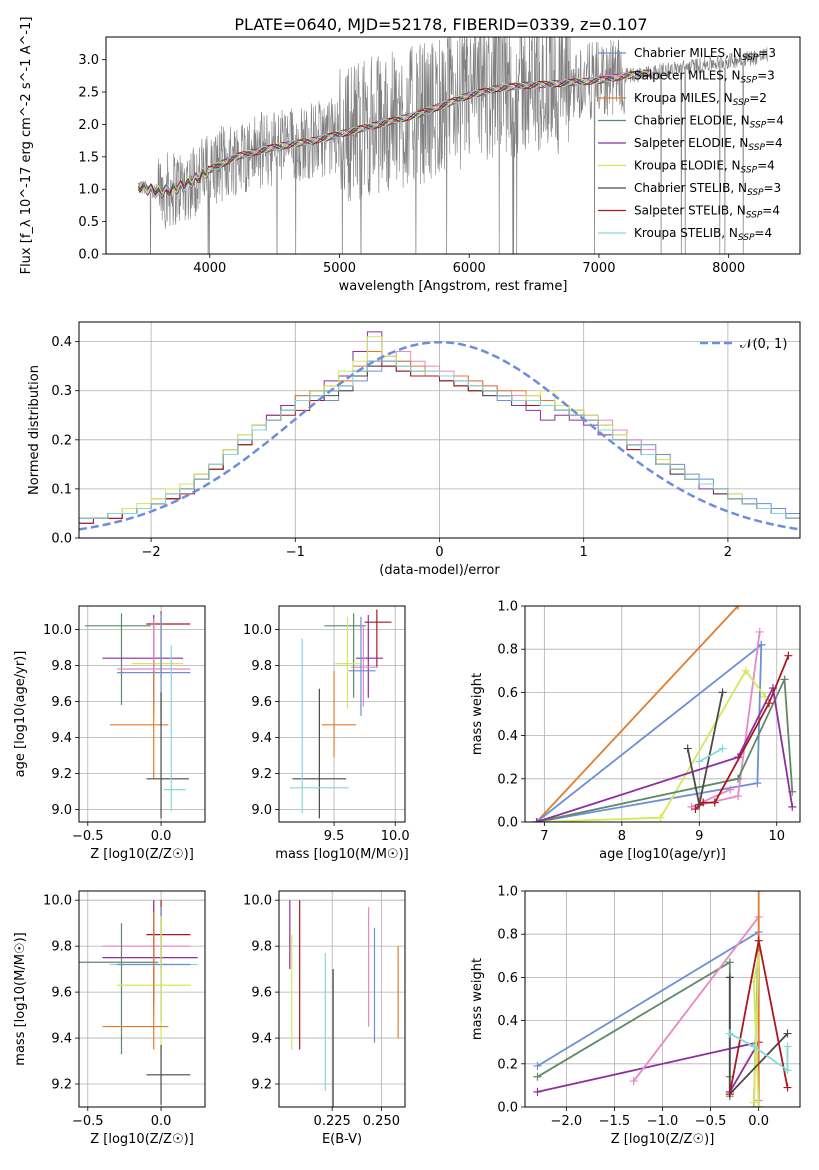 The width and height of the screenshot is (819, 1170). I want to click on legend-label-kroupa-miles: Kroupa MILES, NSSP=2, so click(700, 99).